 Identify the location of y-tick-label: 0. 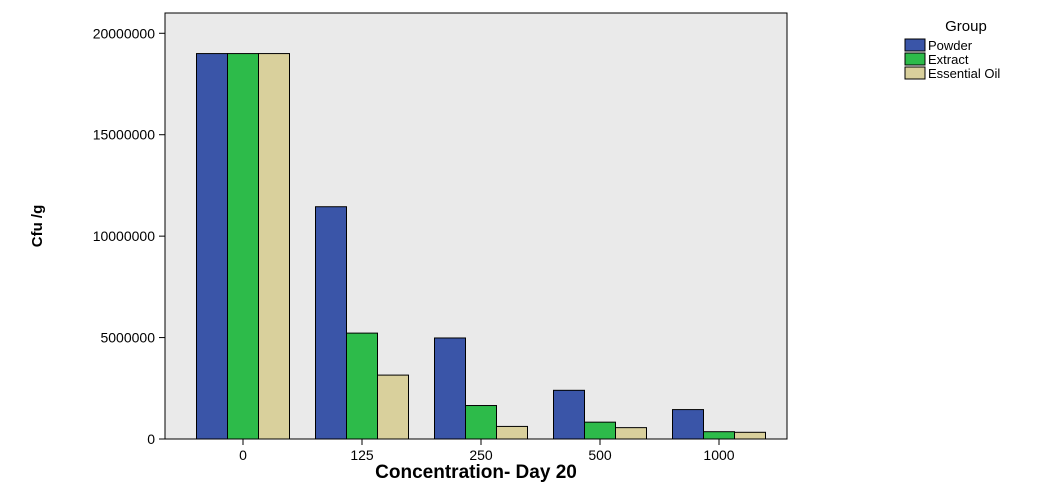
(151, 439).